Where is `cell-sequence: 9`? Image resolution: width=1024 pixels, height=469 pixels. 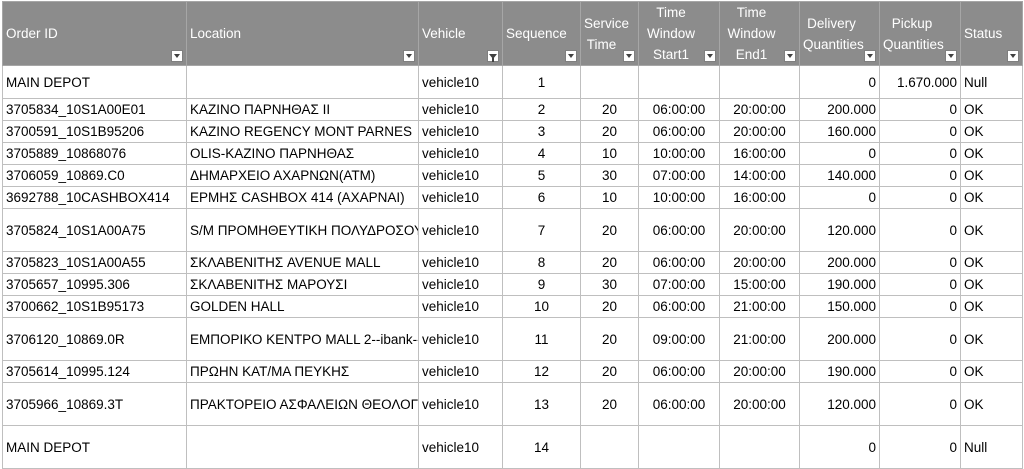 cell-sequence: 9 is located at coordinates (541, 284).